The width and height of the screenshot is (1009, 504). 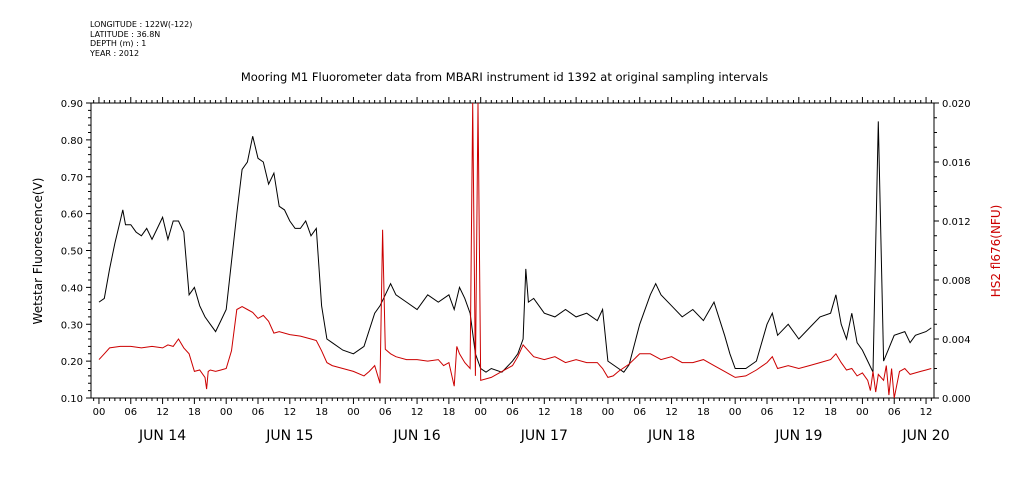 What do you see at coordinates (72, 178) in the screenshot?
I see `y-left-tick-label: 0.70` at bounding box center [72, 178].